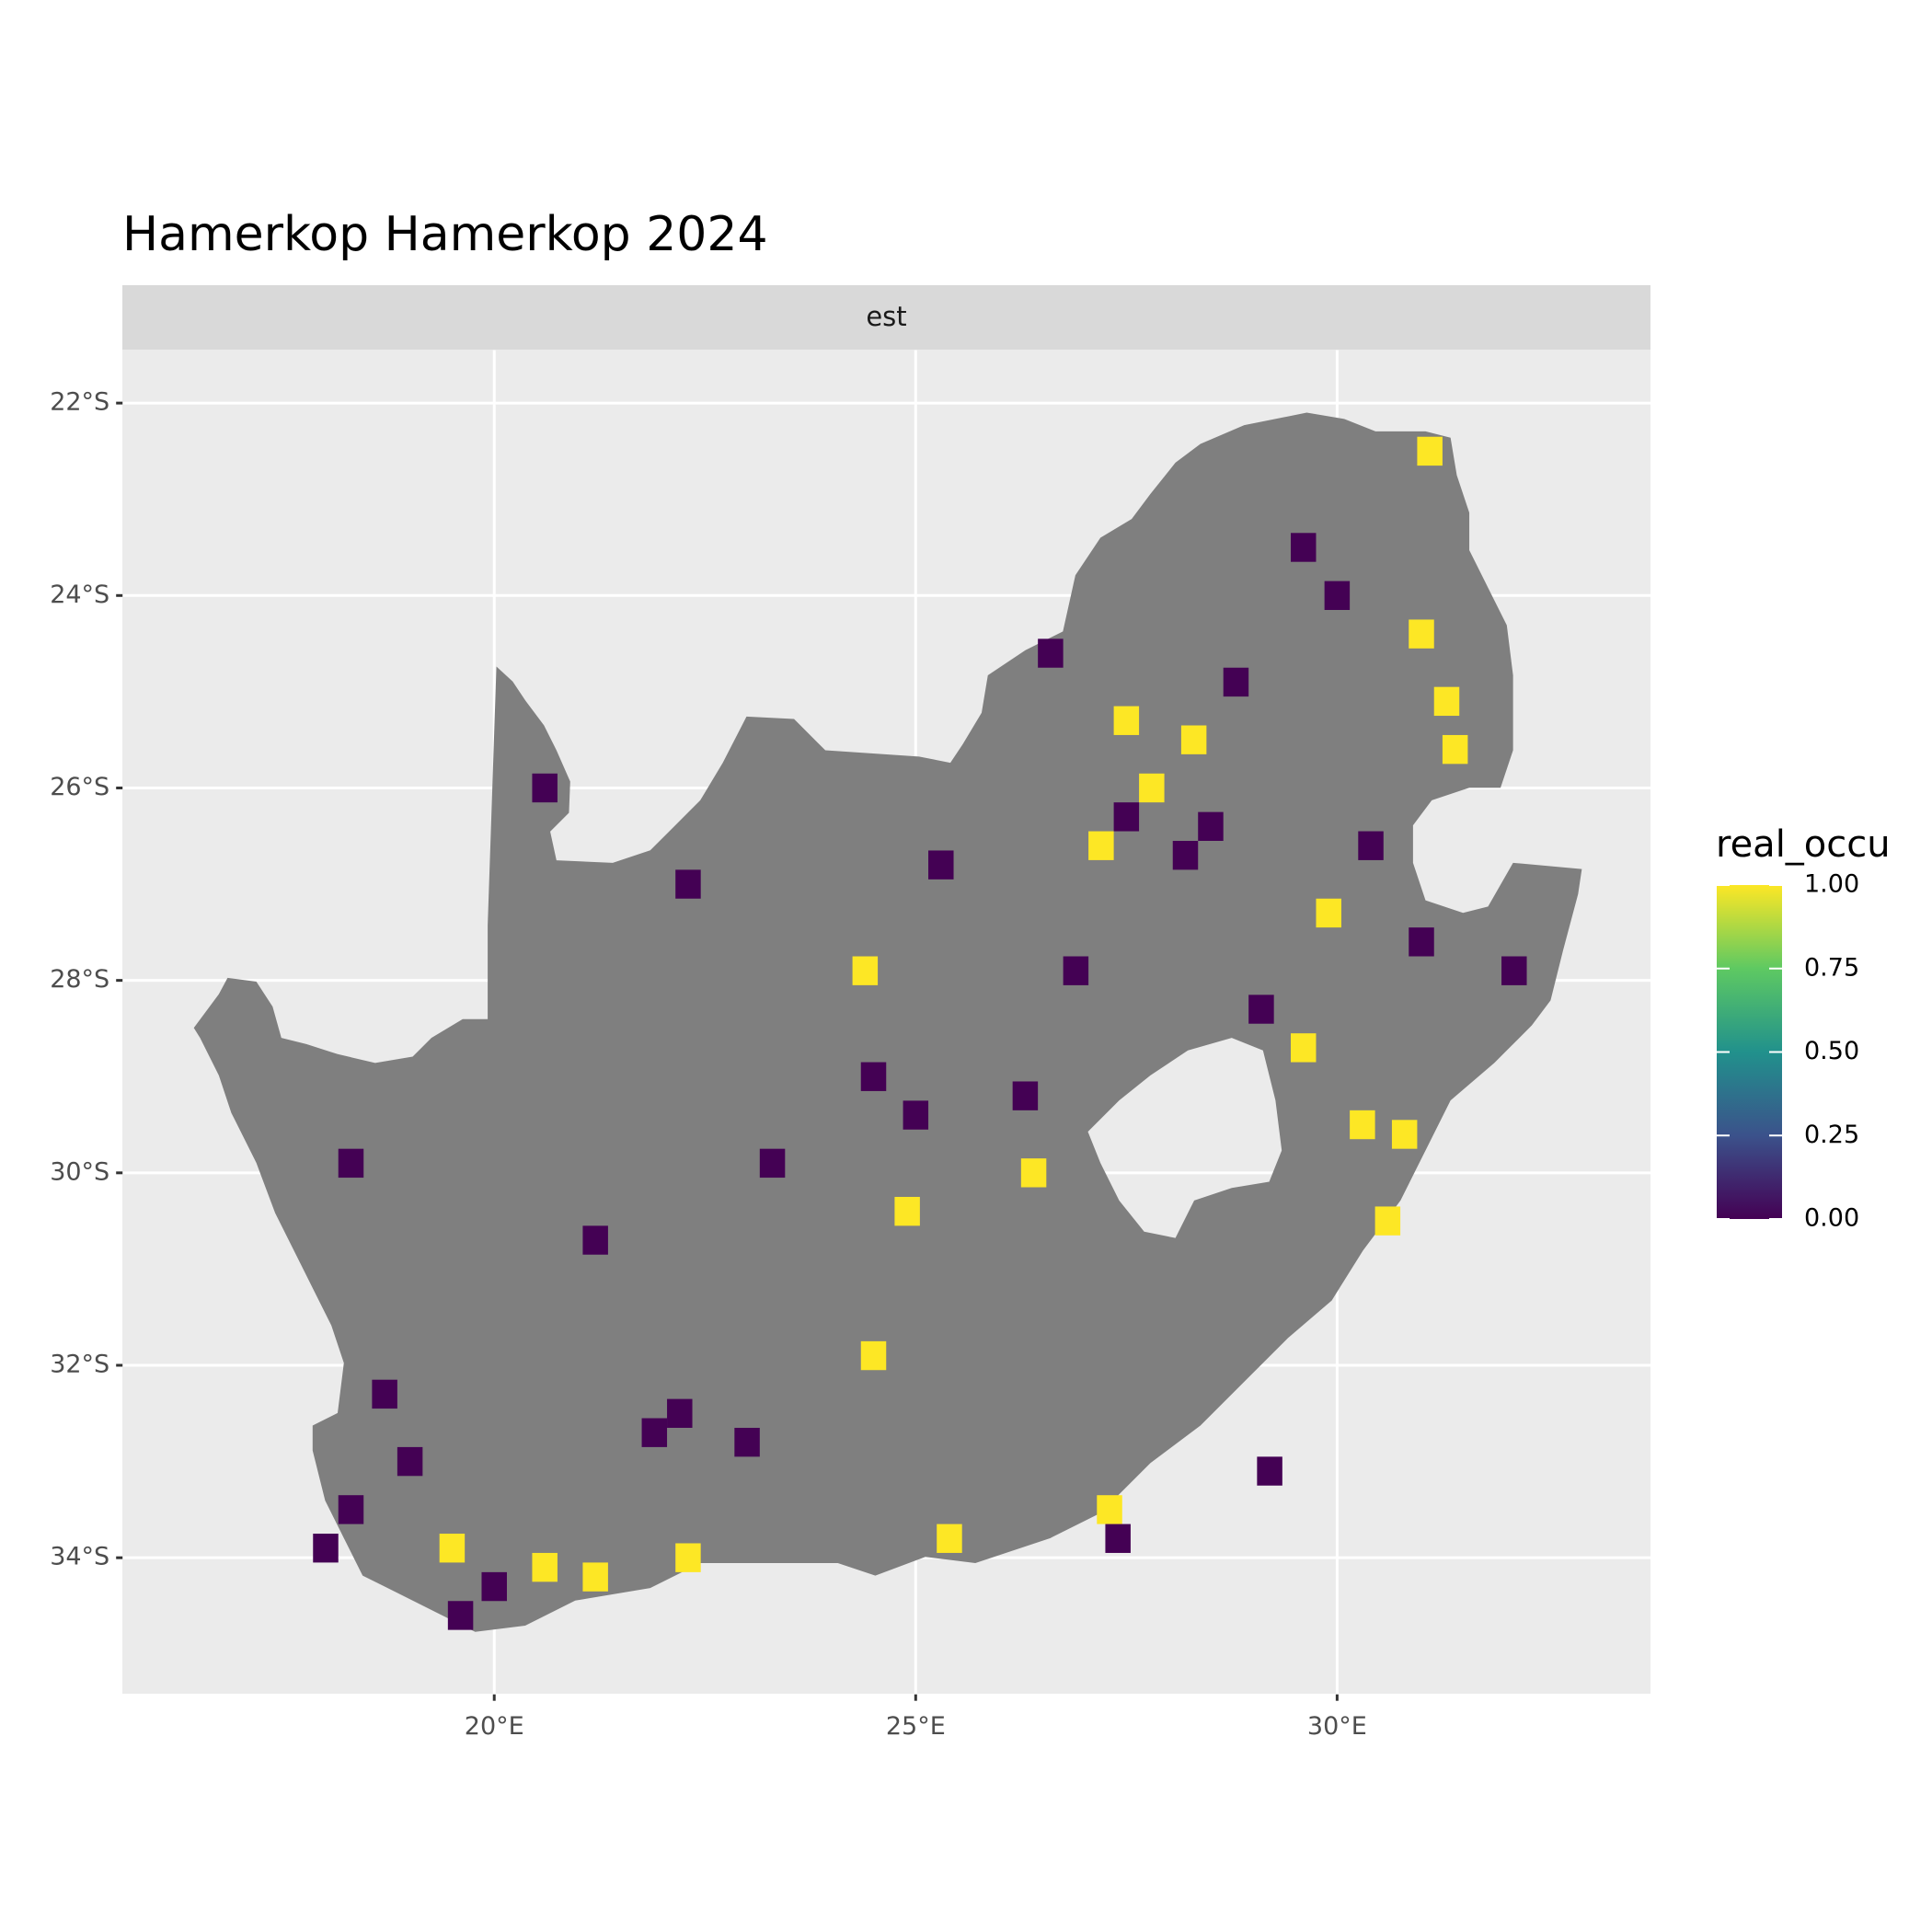  What do you see at coordinates (79, 1557) in the screenshot?
I see `y-tick-label: 34°S` at bounding box center [79, 1557].